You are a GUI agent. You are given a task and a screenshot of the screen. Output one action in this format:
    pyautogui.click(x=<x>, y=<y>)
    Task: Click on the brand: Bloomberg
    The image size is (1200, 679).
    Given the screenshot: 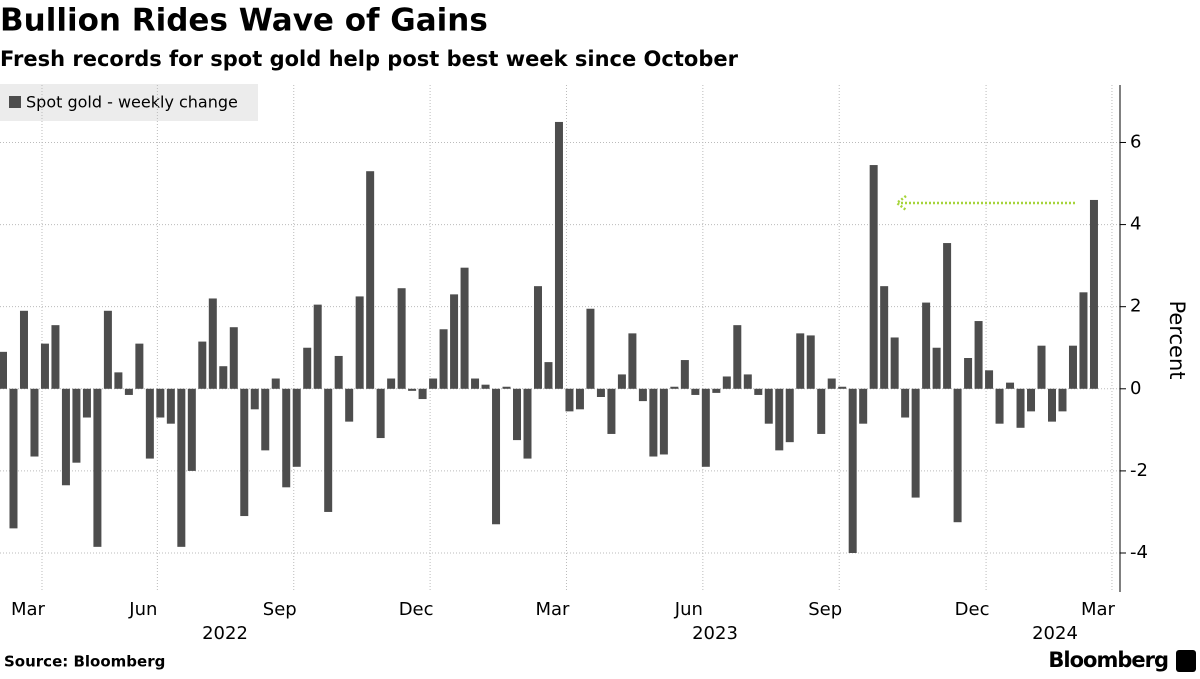 What is the action you would take?
    pyautogui.click(x=1108, y=660)
    